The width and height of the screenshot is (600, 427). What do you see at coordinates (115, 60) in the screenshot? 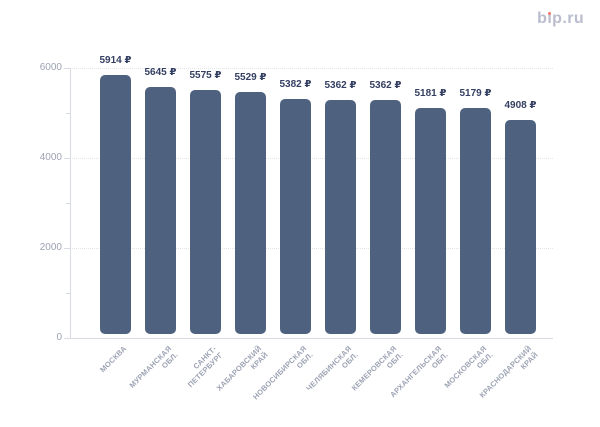
I see `bar-value-label: 5914 ₽` at bounding box center [115, 60].